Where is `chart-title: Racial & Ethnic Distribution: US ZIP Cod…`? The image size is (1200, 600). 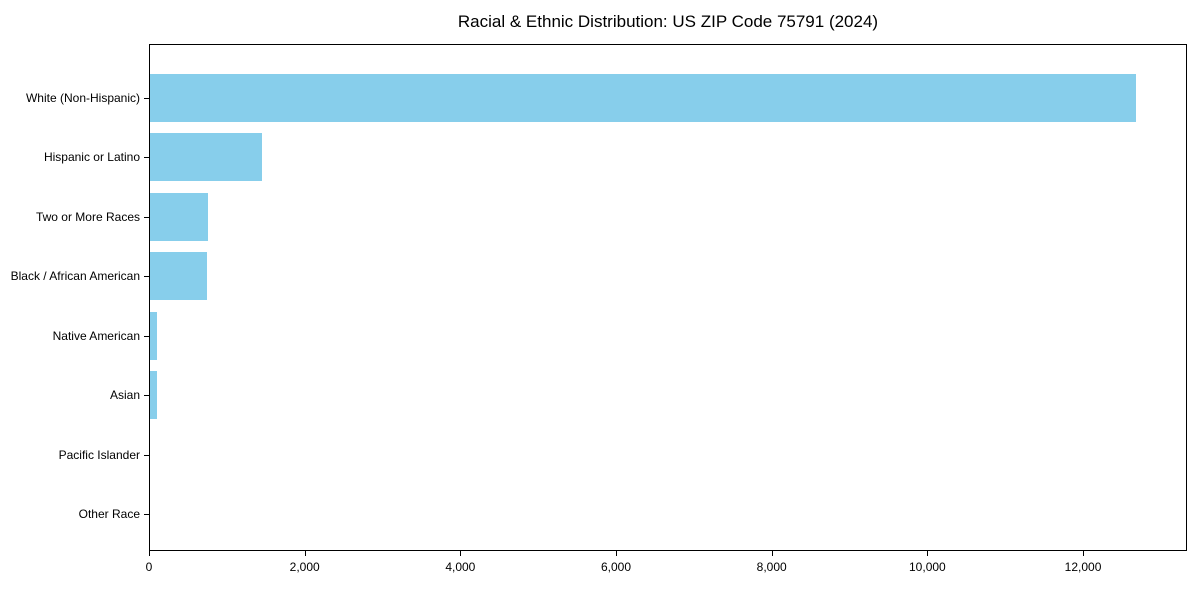
chart-title: Racial & Ethnic Distribution: US ZIP Cod… is located at coordinates (668, 21).